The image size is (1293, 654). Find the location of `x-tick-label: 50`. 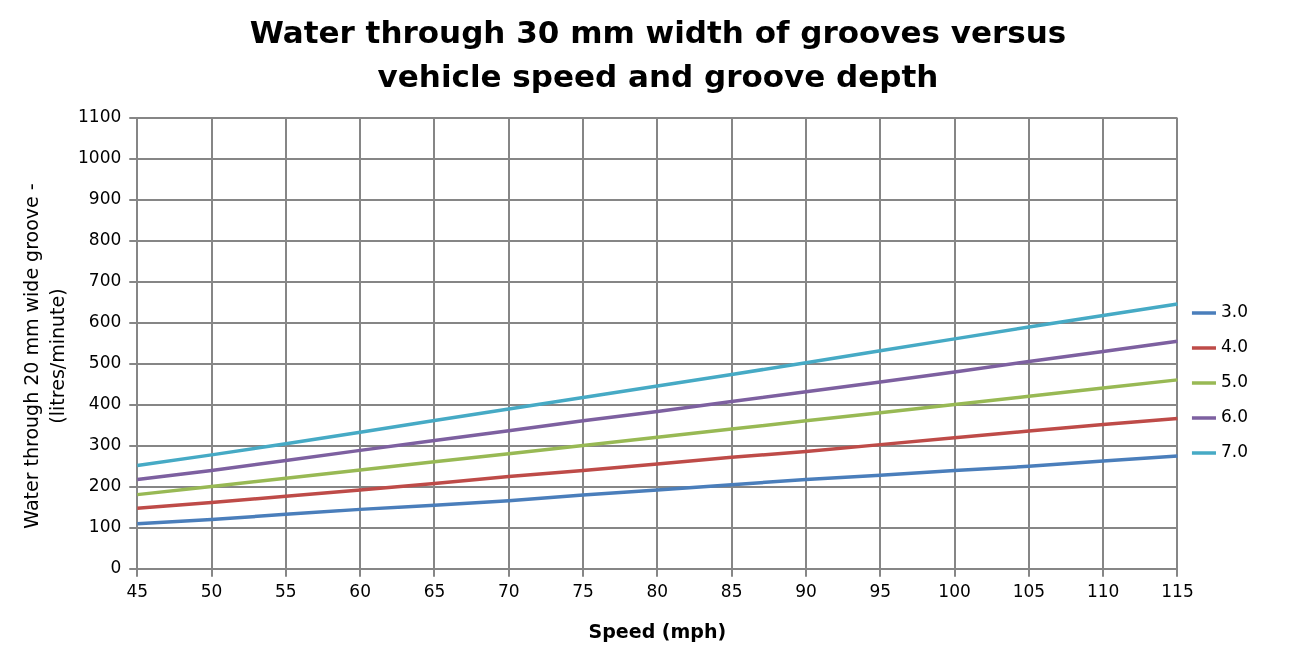

x-tick-label: 50 is located at coordinates (211, 591).